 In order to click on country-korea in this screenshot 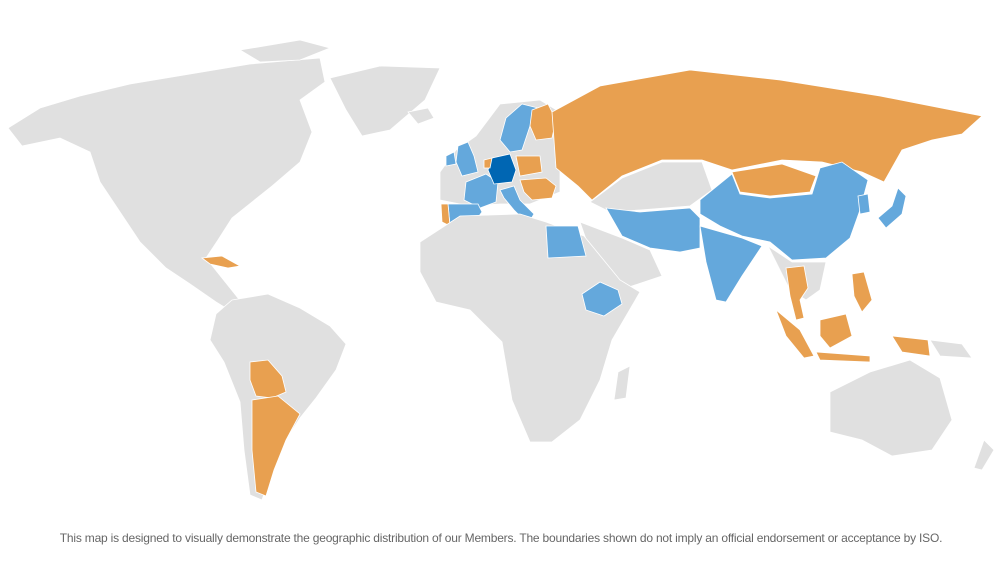, I will do `click(864, 204)`.